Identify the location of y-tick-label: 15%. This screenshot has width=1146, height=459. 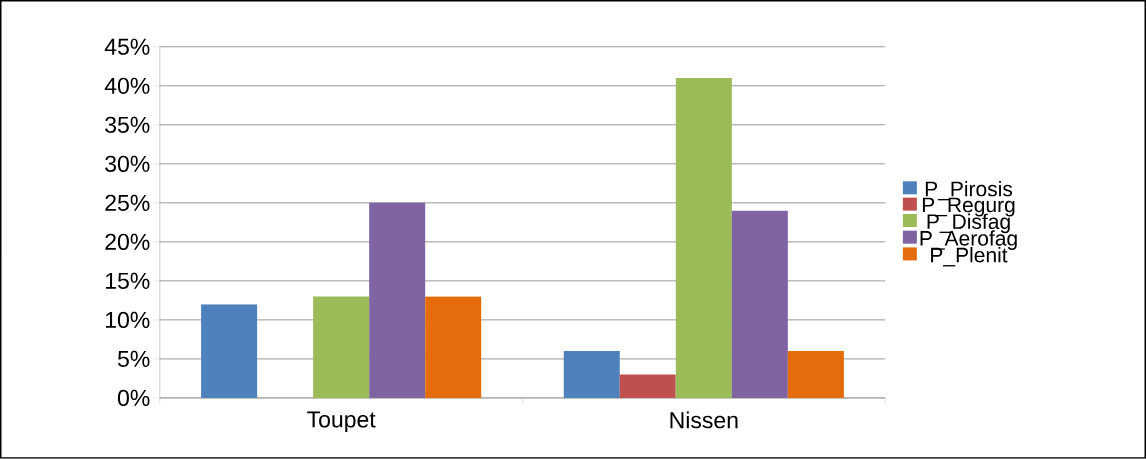
(127, 281).